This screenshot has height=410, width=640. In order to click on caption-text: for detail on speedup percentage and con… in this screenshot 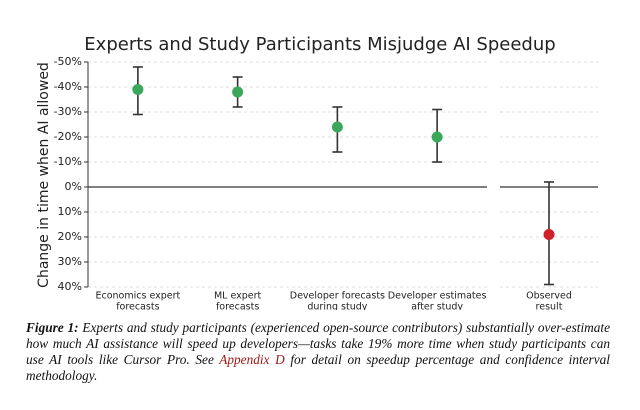, I will do `click(318, 367)`.